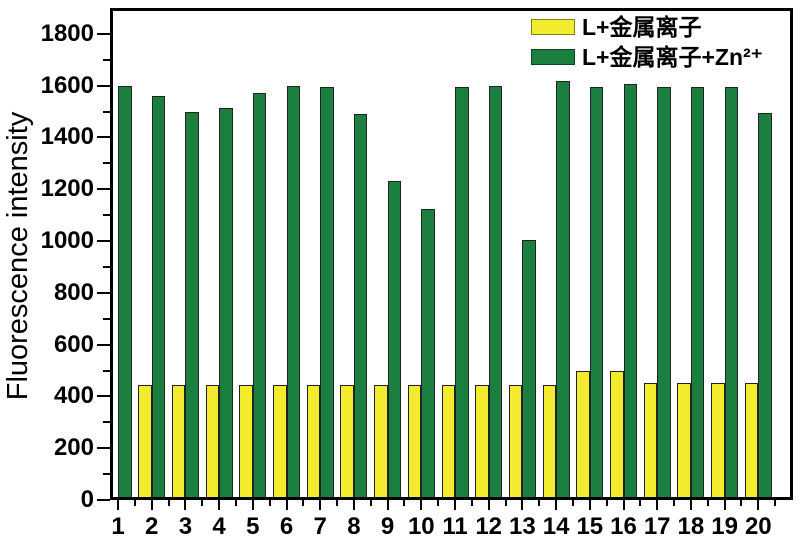 This screenshot has width=800, height=552. I want to click on y-tick-label: 400, so click(73, 396).